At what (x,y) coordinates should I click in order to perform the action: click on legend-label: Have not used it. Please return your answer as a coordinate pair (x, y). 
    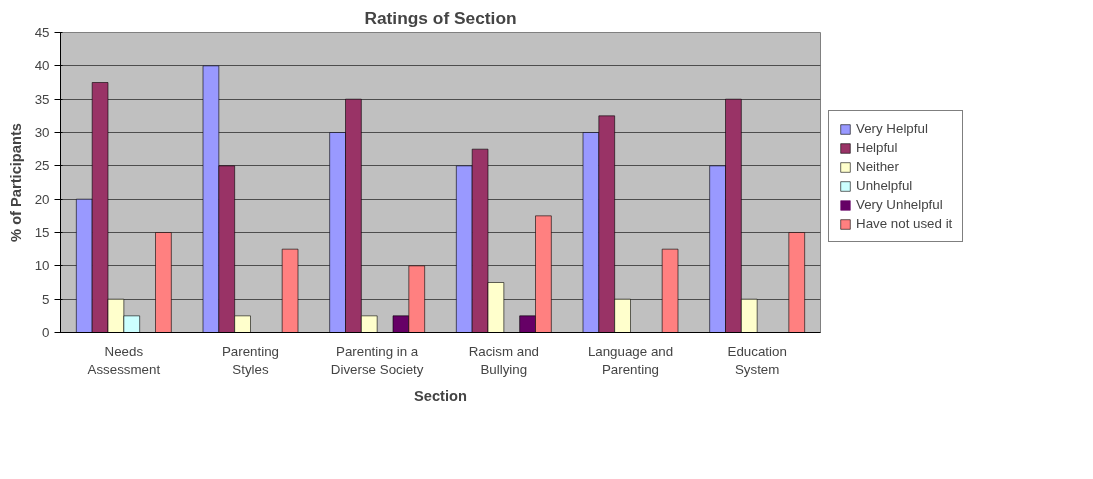
    Looking at the image, I should click on (904, 223).